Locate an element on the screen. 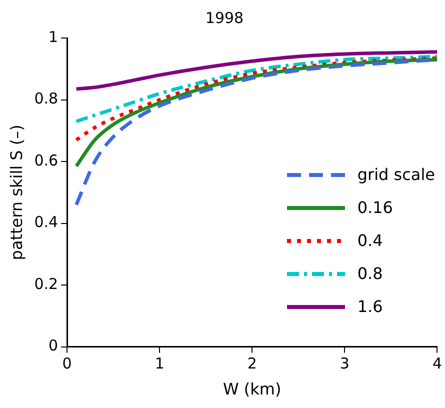 The width and height of the screenshot is (445, 408). y-axis-title: pattern skill S (–) is located at coordinates (16, 192).